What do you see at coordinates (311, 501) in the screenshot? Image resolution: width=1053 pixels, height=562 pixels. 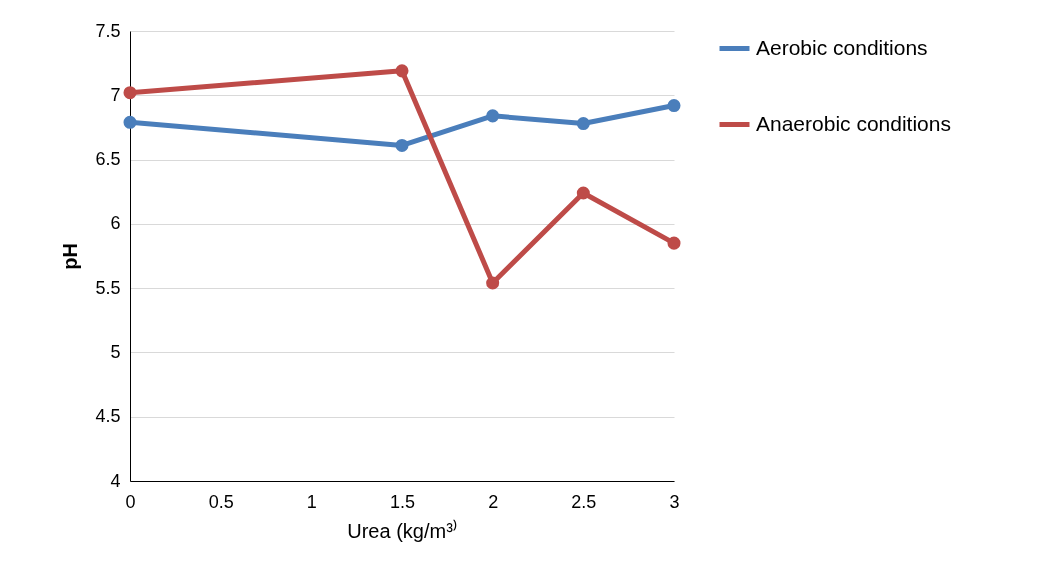 I see `x-tick-label: 1` at bounding box center [311, 501].